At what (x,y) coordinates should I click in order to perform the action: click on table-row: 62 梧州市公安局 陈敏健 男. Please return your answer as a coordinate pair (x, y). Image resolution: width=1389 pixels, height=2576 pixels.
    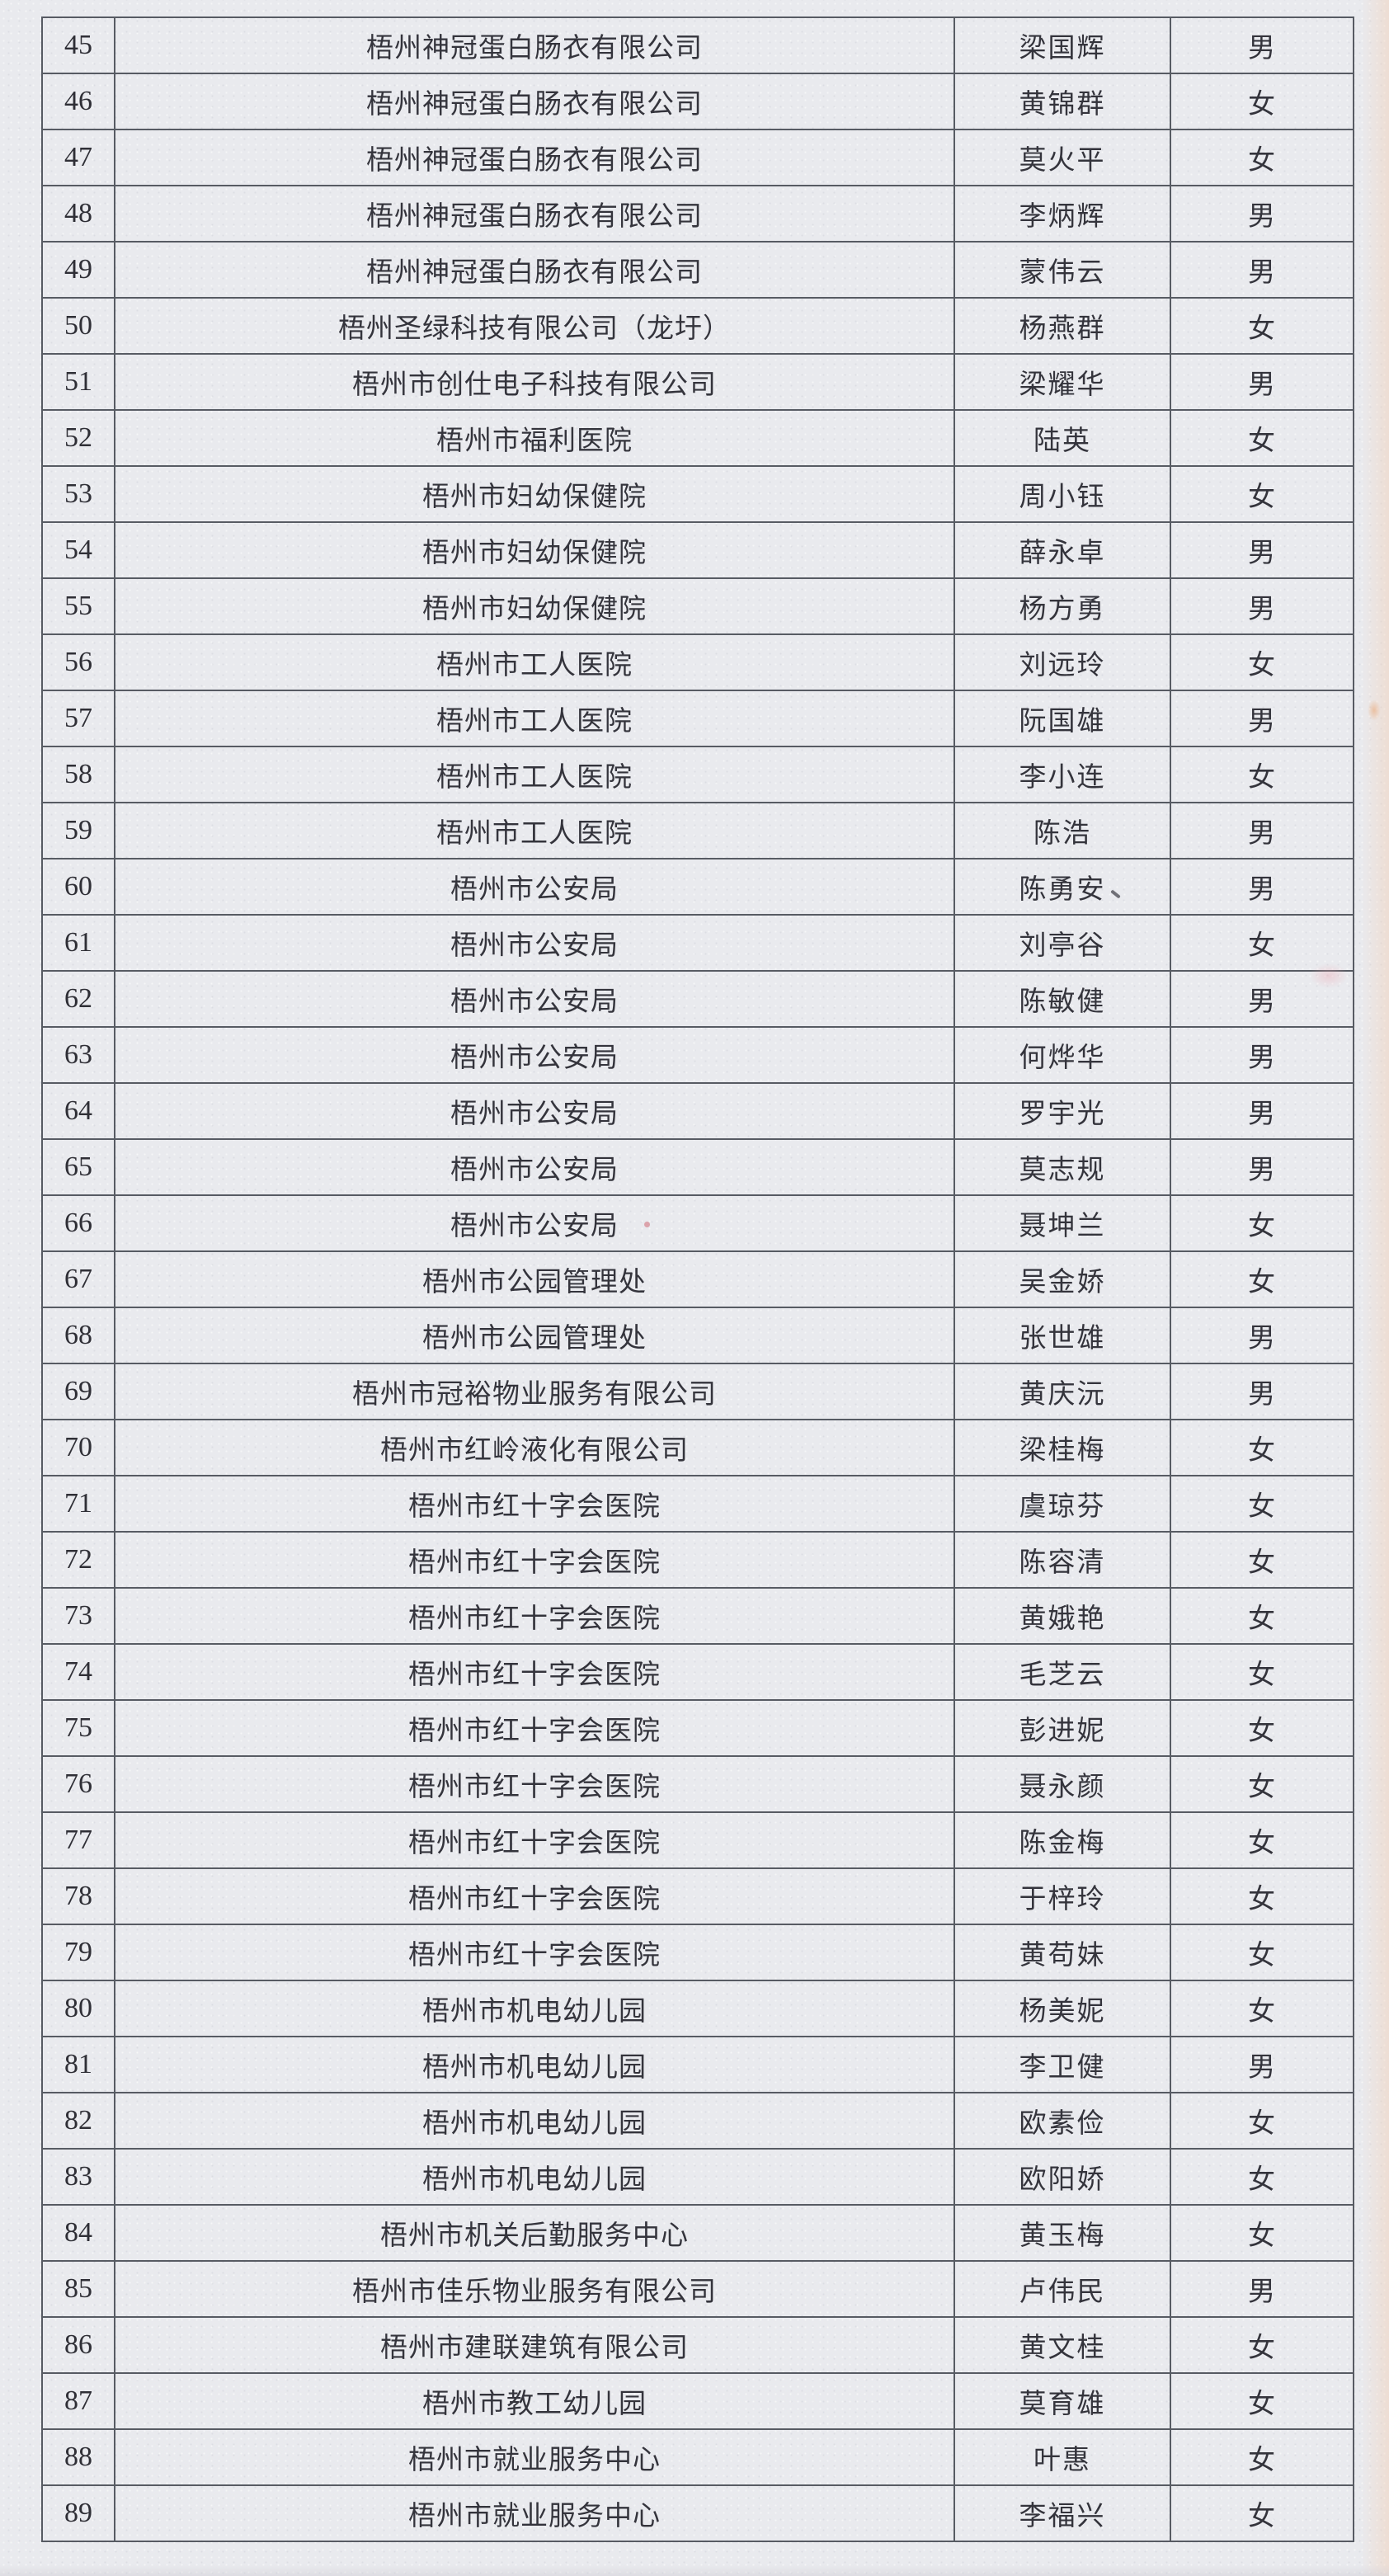
    Looking at the image, I should click on (698, 1000).